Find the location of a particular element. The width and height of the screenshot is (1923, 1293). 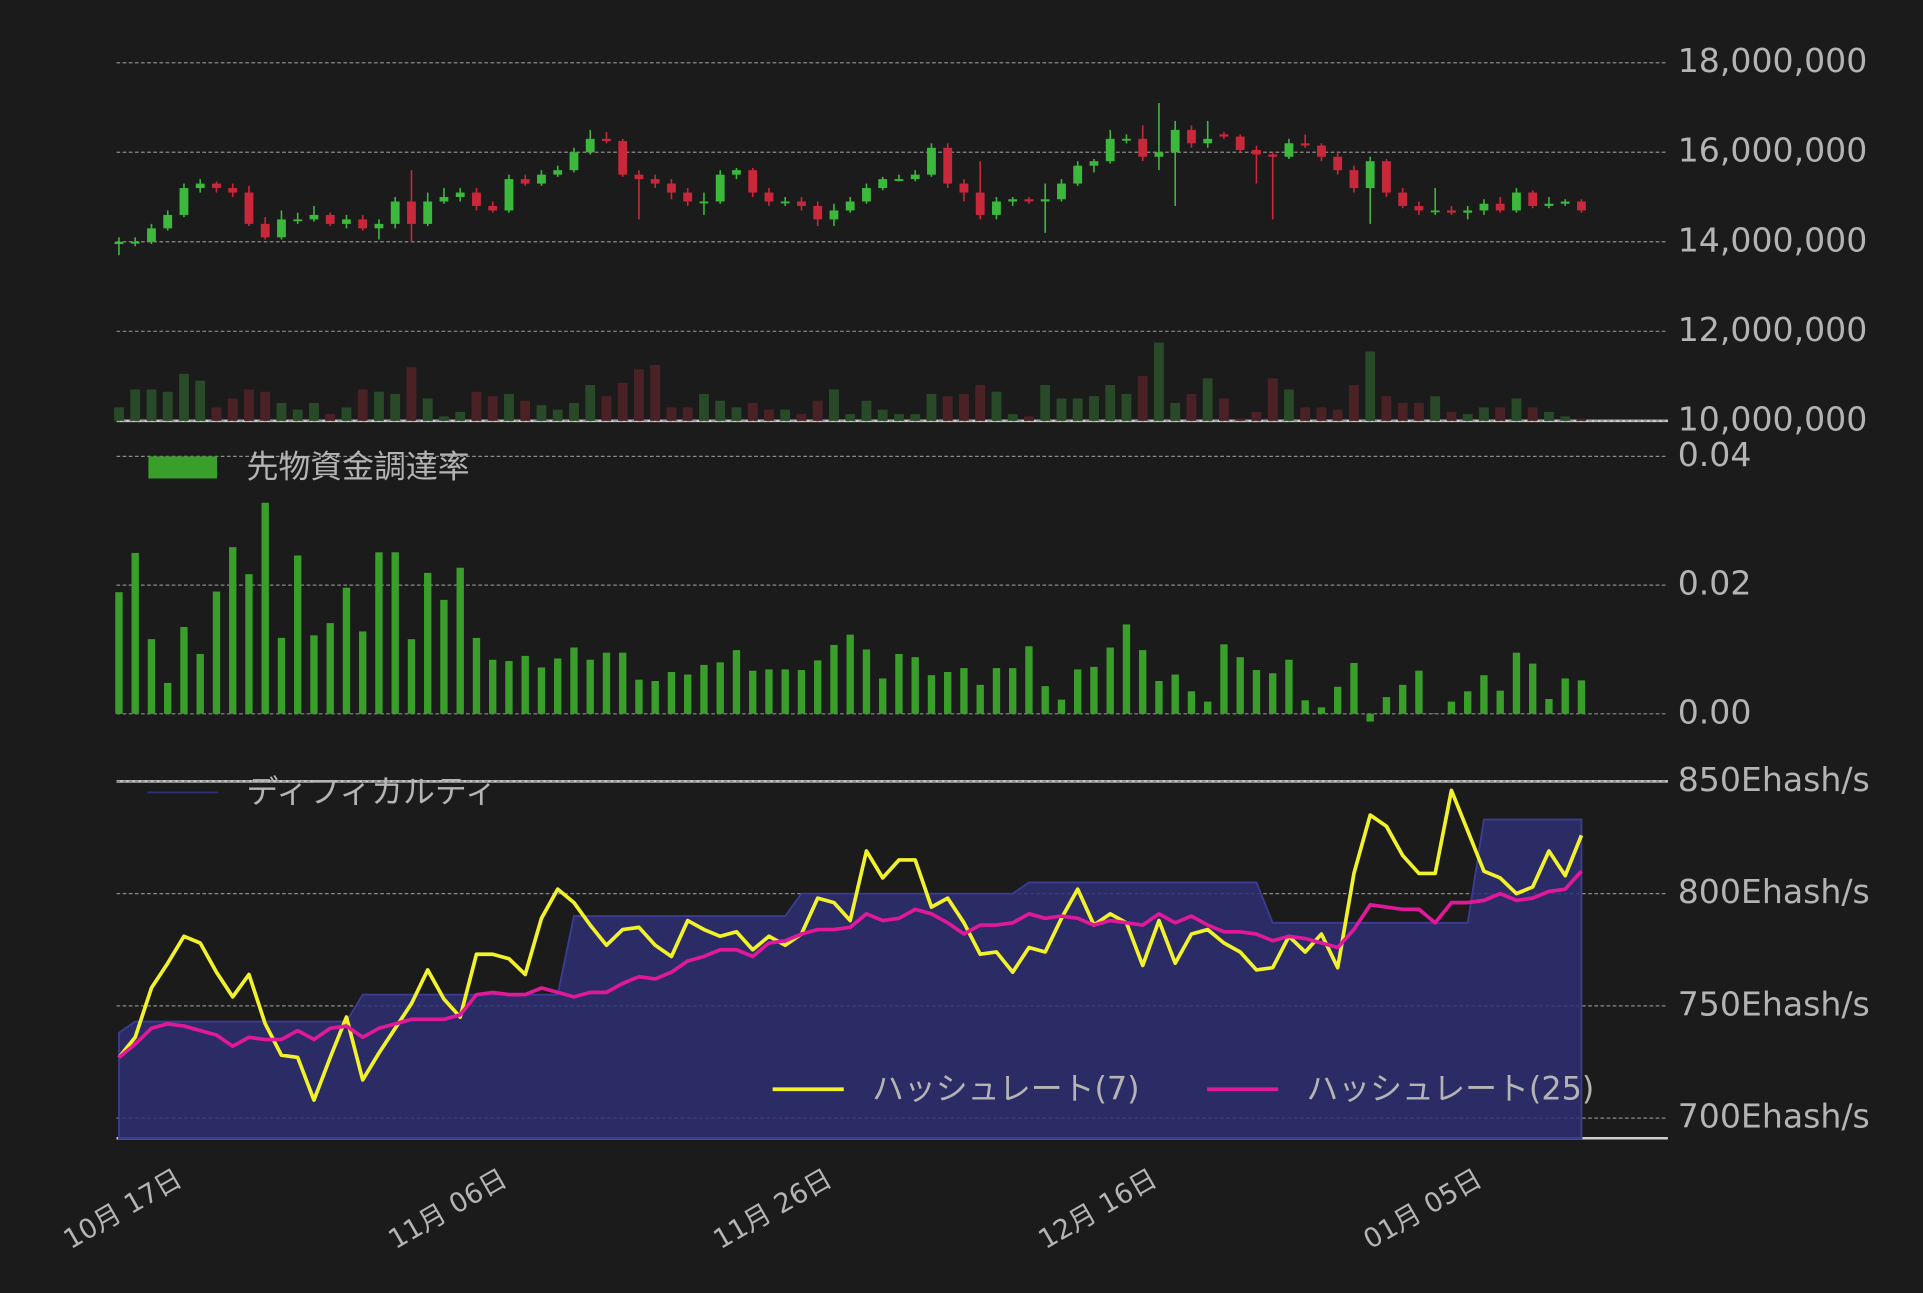

y-tick-label: 0.02 is located at coordinates (1715, 583).